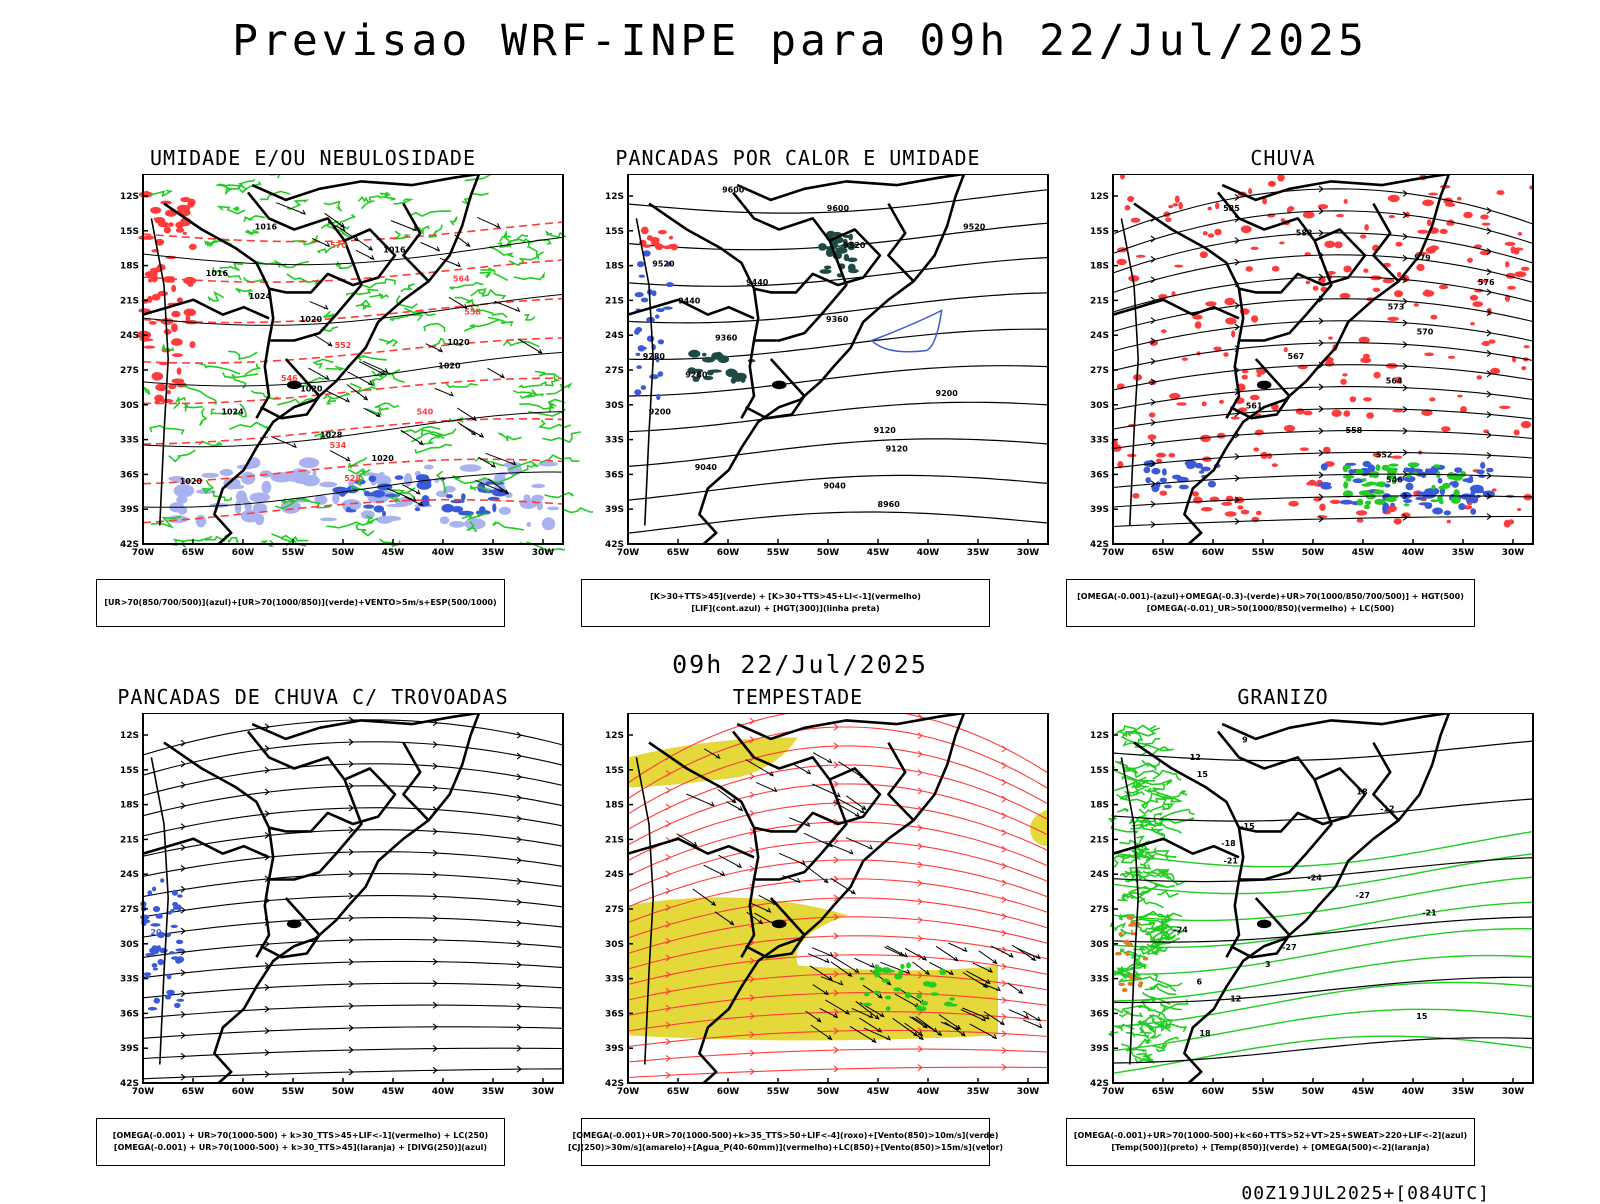  What do you see at coordinates (614, 980) in the screenshot?
I see `lat-tick-label: 33S` at bounding box center [614, 980].